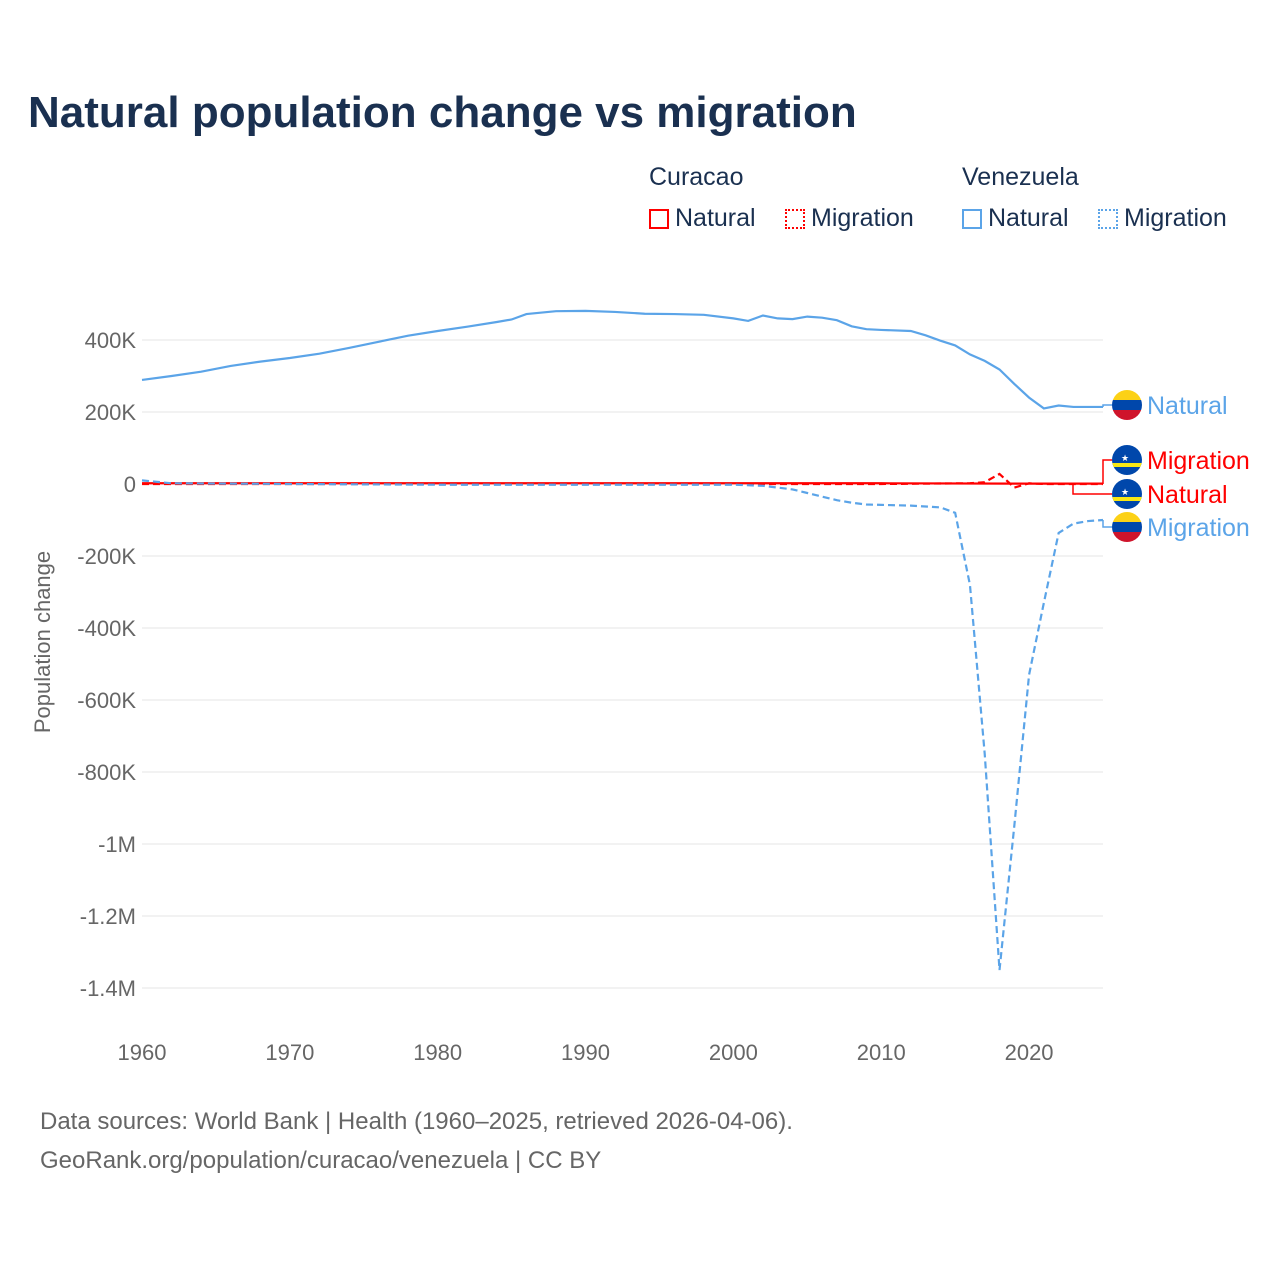 This screenshot has width=1280, height=1280. Describe the element at coordinates (130, 484) in the screenshot. I see `y-tick-label: 0` at that location.